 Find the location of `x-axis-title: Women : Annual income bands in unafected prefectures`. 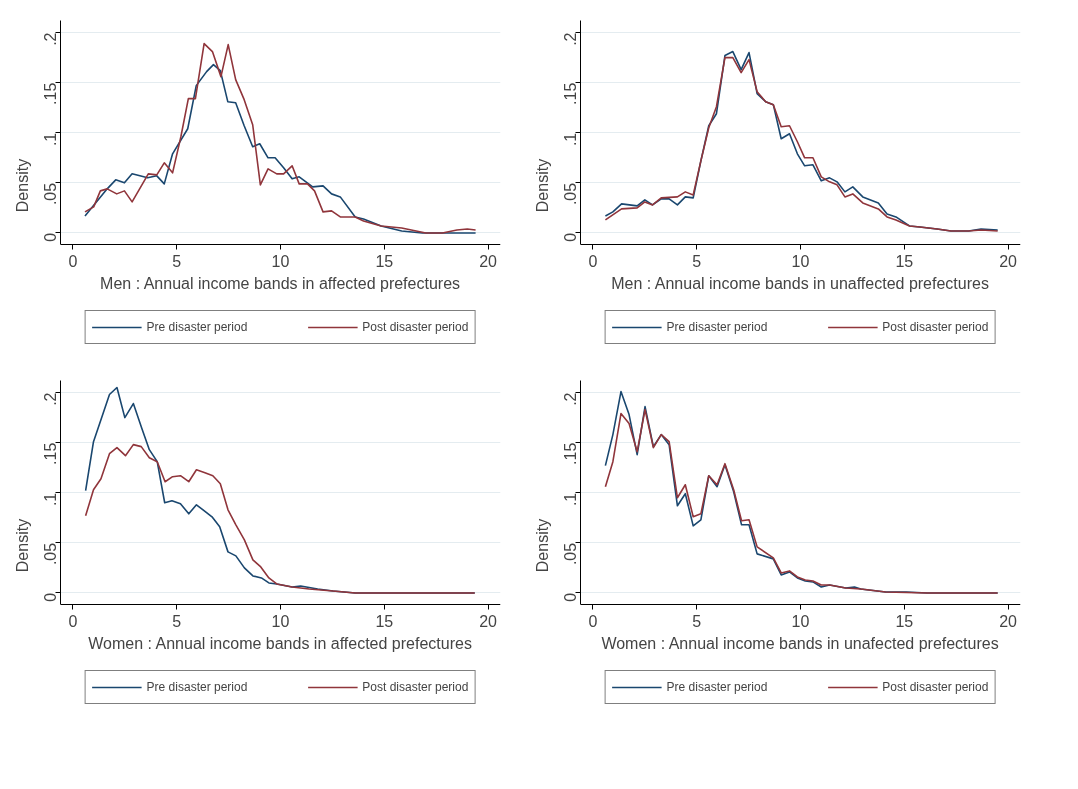

x-axis-title: Women : Annual income bands in unafected prefectures is located at coordinates (800, 643).